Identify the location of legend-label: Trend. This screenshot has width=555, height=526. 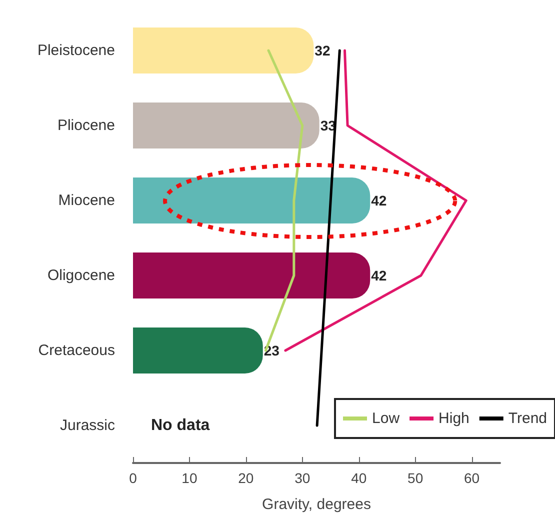
(528, 418).